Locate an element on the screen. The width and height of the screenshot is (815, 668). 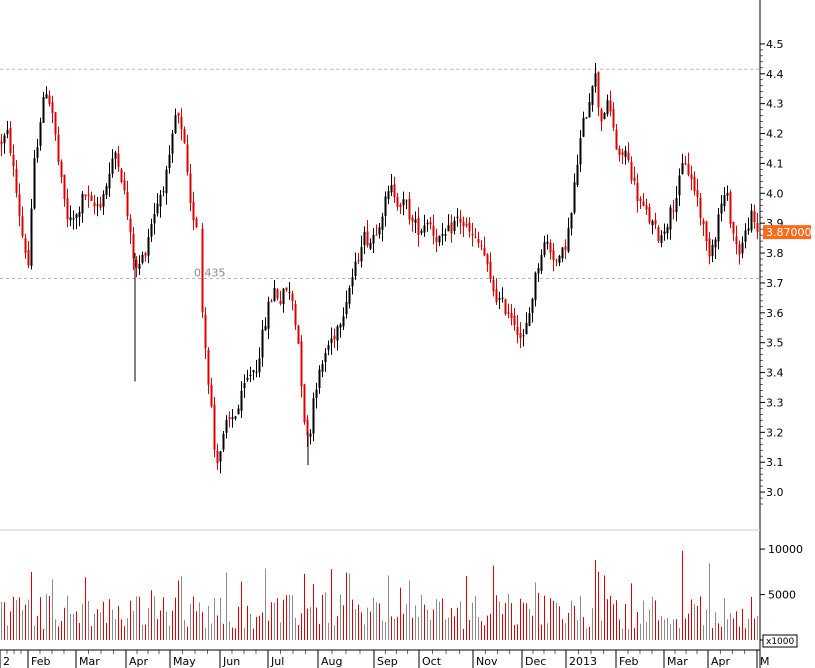
price-tick-label: 3.0 is located at coordinates (775, 492).